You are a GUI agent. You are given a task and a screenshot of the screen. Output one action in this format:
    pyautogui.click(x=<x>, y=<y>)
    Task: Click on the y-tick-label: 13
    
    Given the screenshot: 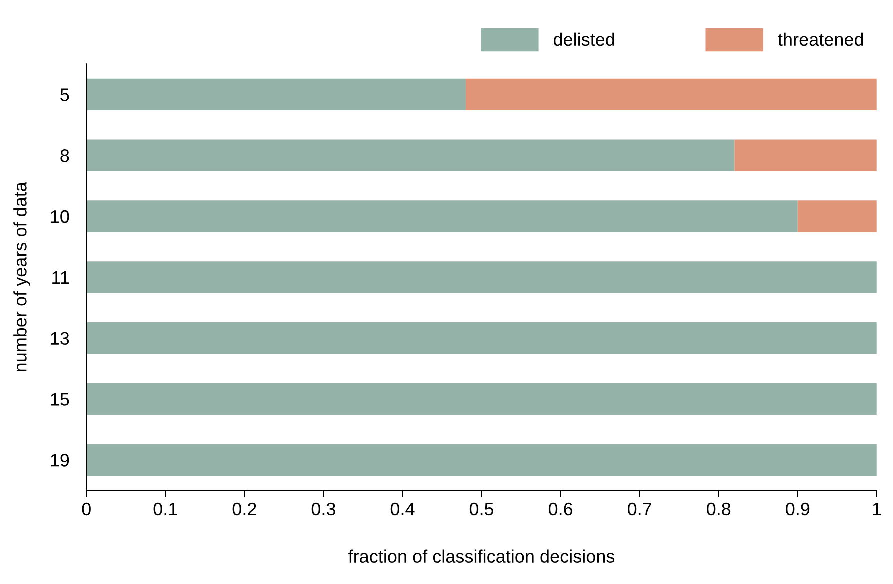 What is the action you would take?
    pyautogui.click(x=60, y=339)
    